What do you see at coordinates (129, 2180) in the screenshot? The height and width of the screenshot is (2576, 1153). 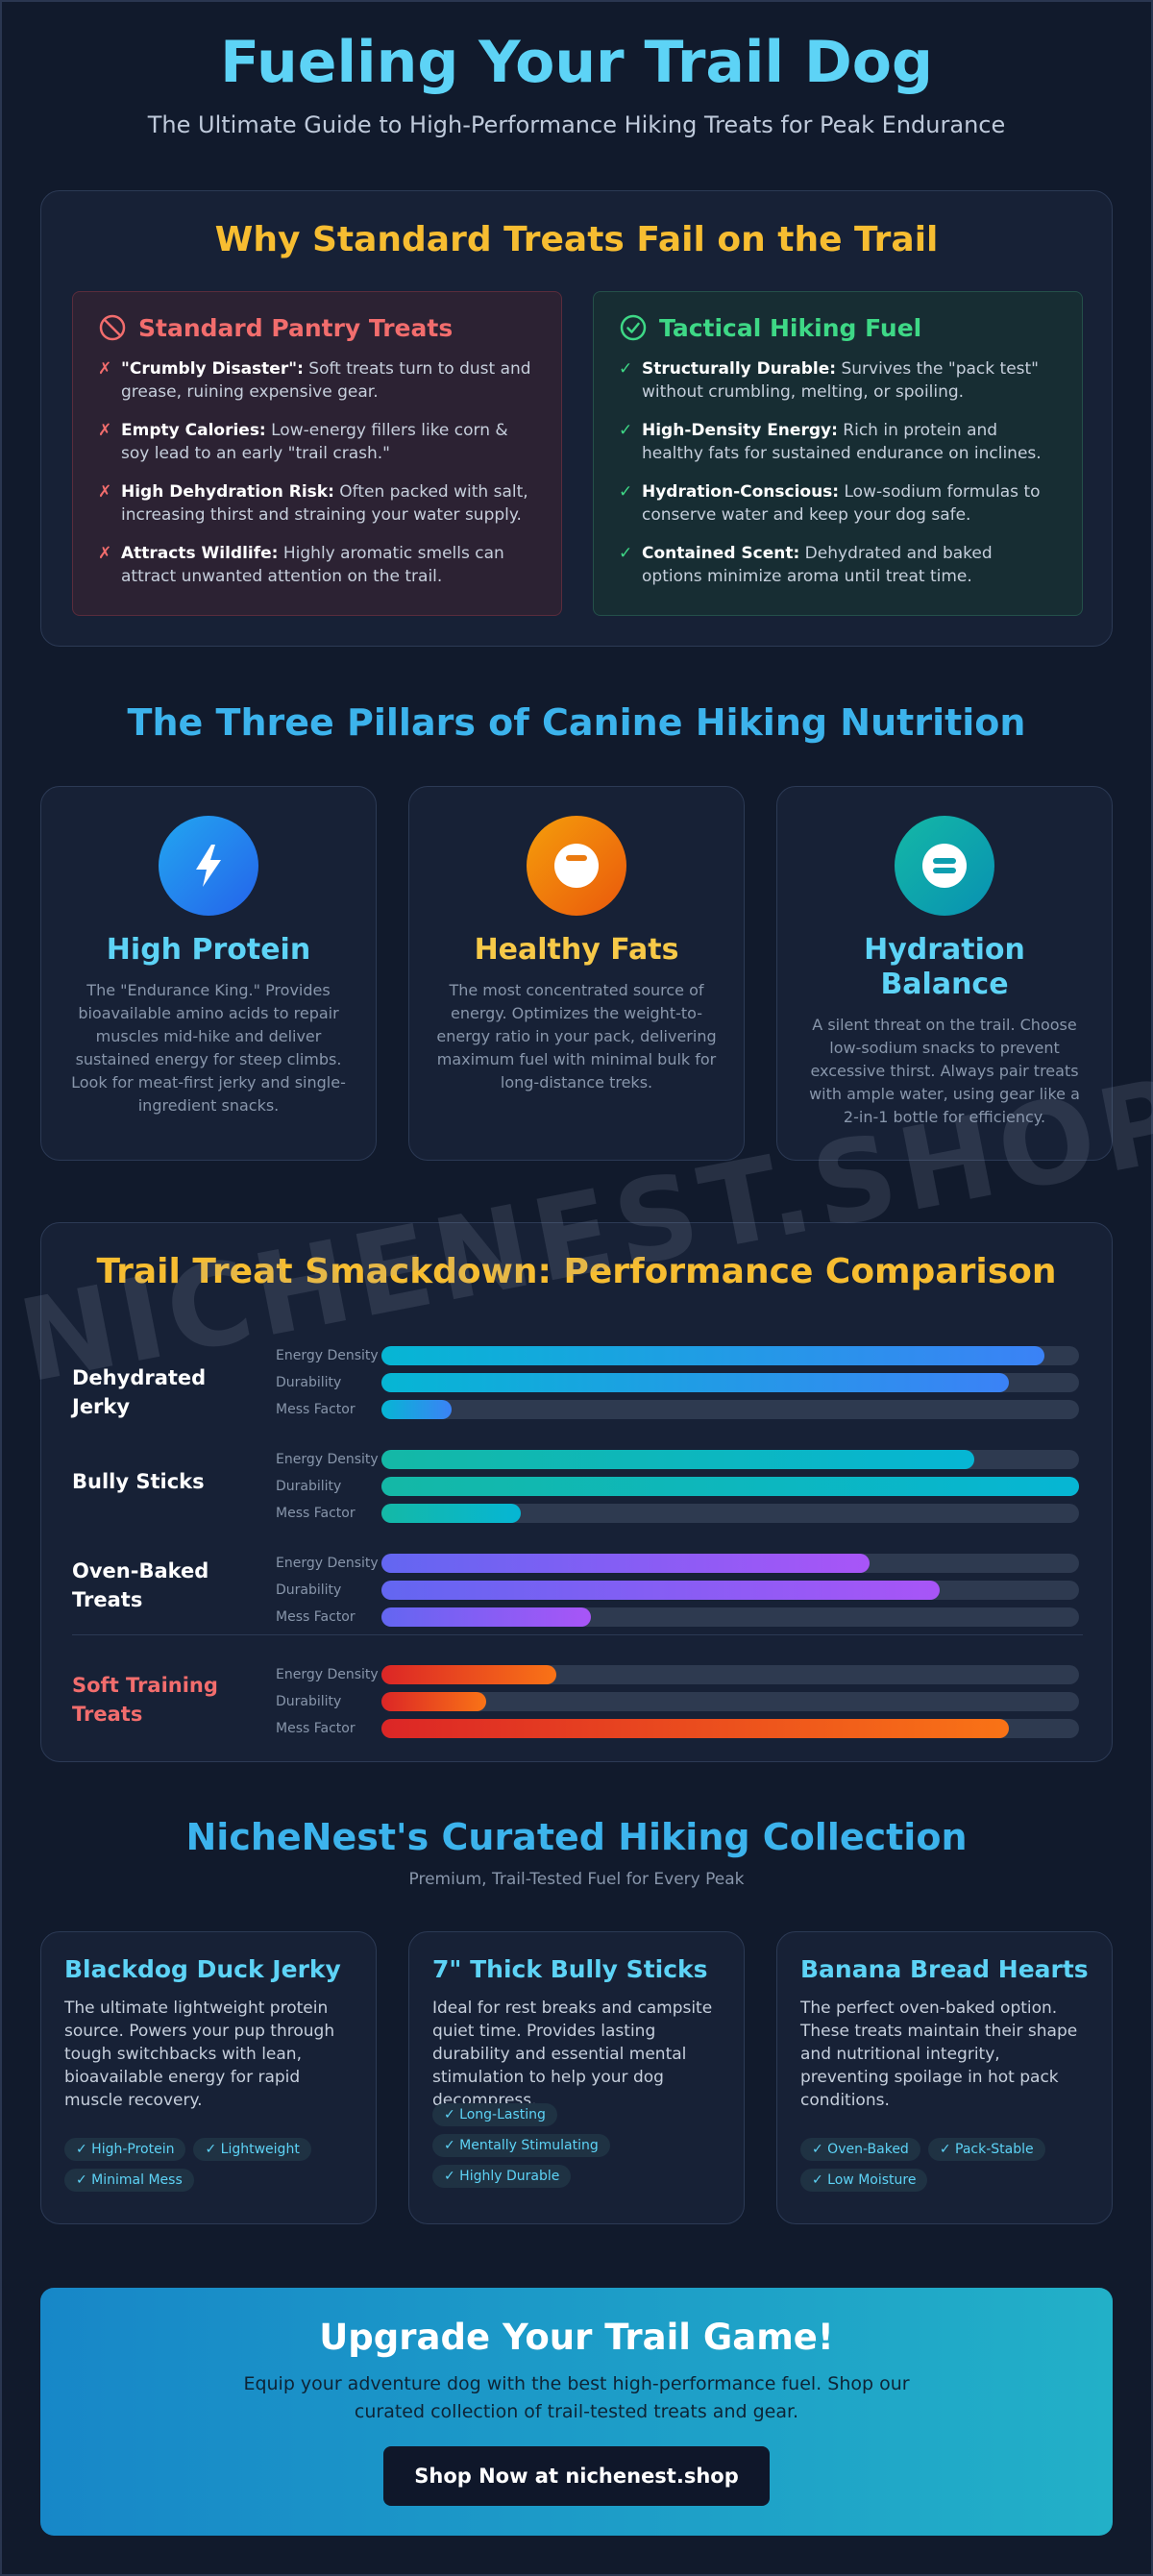 I see `product-tag: ✓ Minimal Mess` at bounding box center [129, 2180].